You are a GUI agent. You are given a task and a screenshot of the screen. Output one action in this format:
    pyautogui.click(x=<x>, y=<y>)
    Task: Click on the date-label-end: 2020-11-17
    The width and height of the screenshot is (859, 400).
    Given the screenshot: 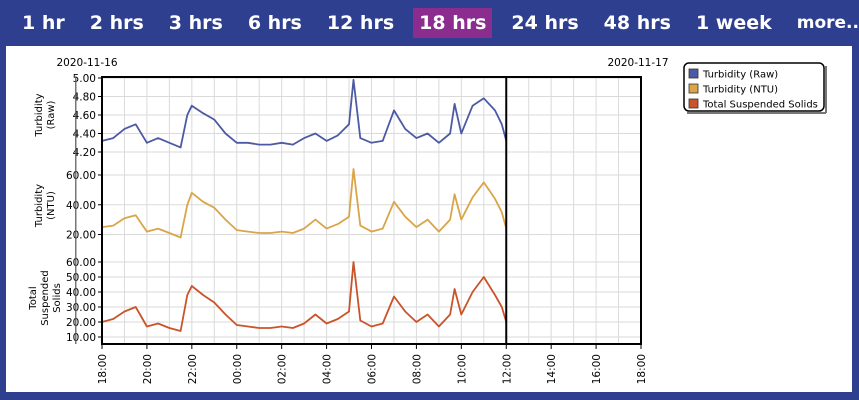 What is the action you would take?
    pyautogui.click(x=637, y=63)
    